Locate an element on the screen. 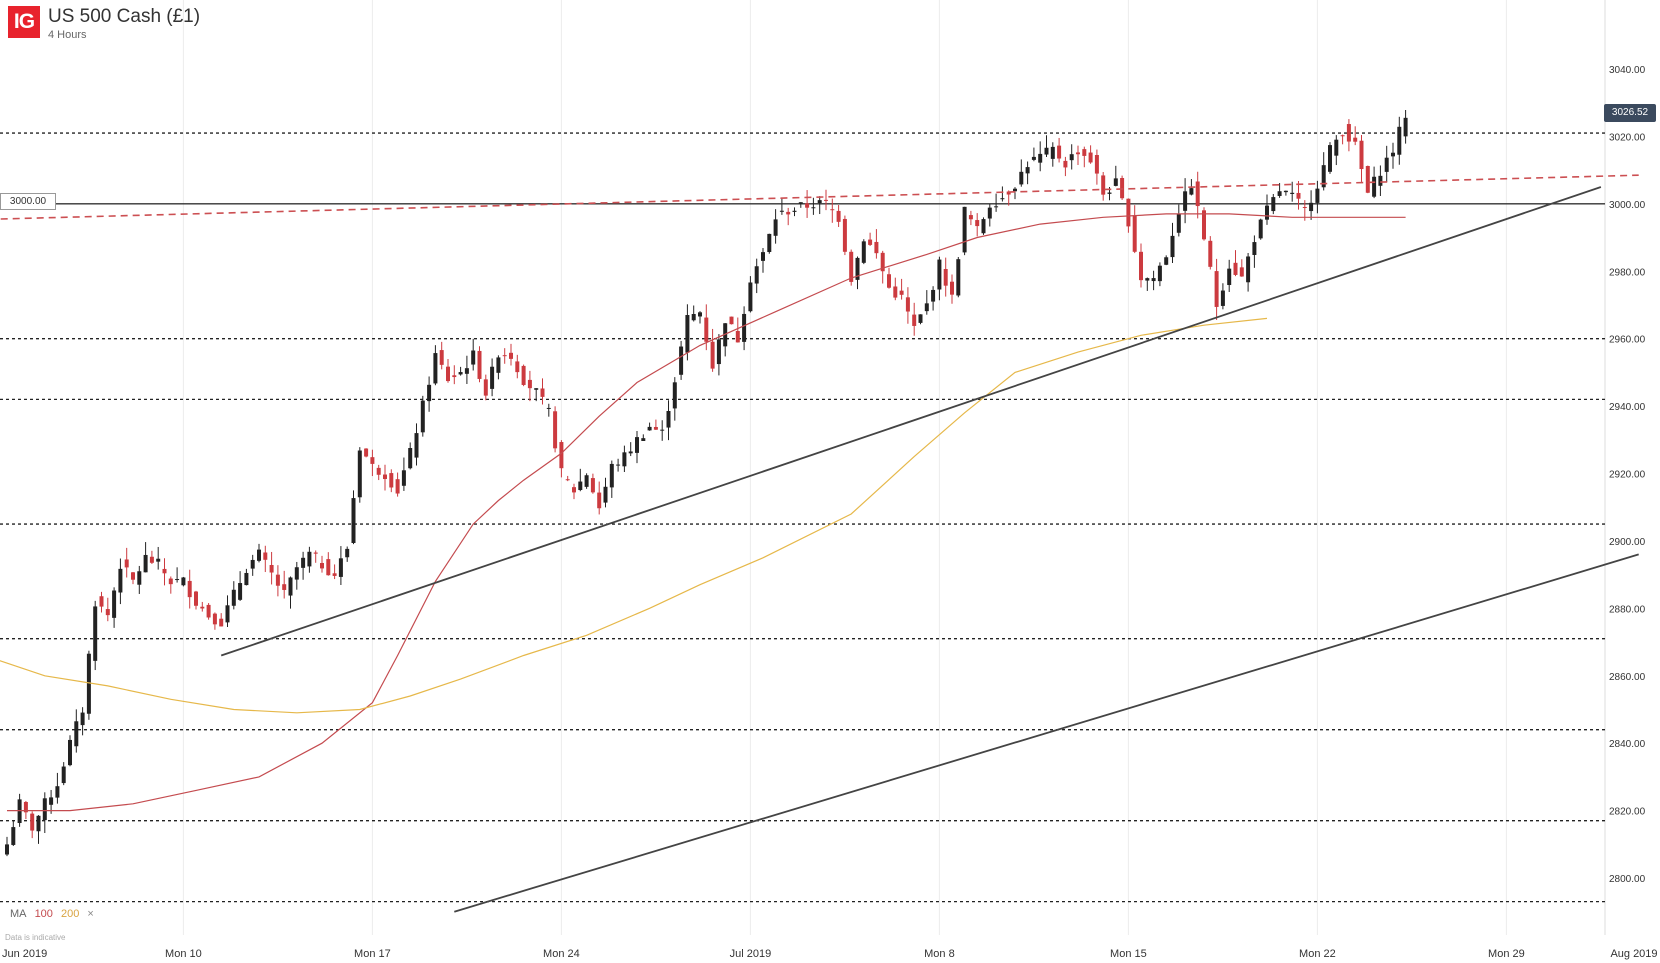 Image resolution: width=1660 pixels, height=963 pixels. ig-logo: IG is located at coordinates (24, 22).